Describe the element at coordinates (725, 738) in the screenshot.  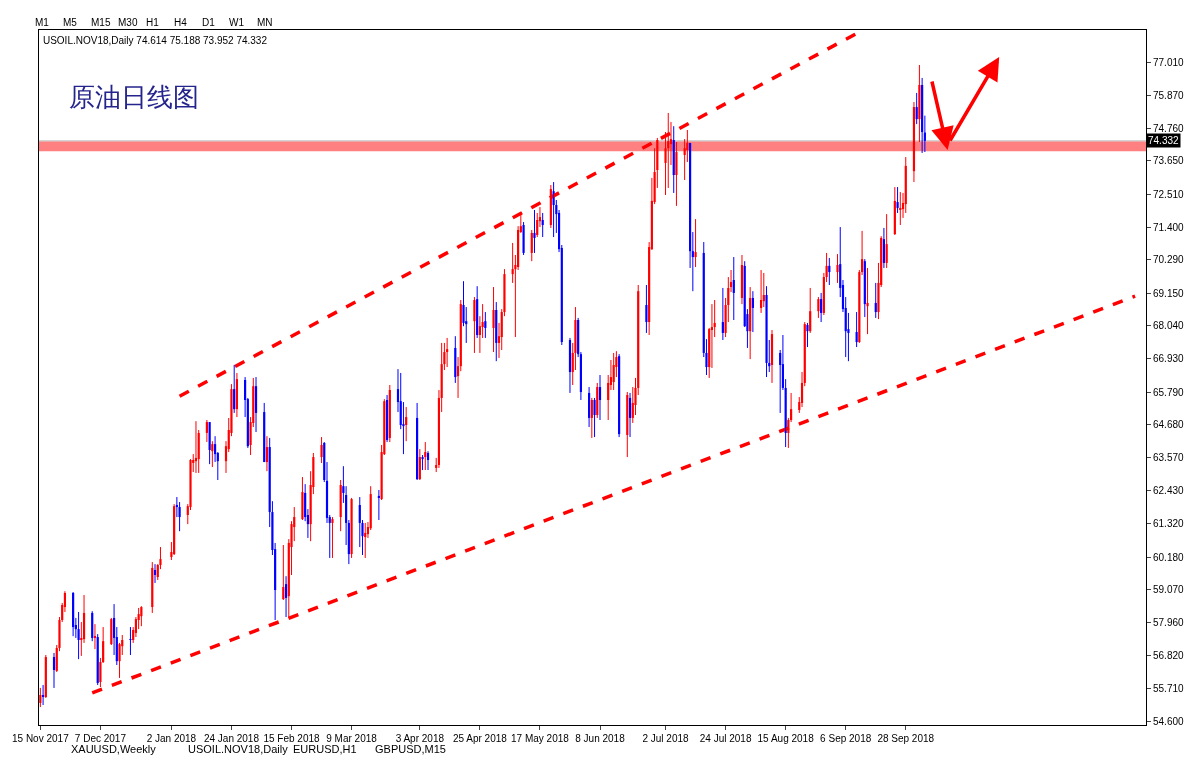
I see `x-tick-label: 24 Jul 2018` at that location.